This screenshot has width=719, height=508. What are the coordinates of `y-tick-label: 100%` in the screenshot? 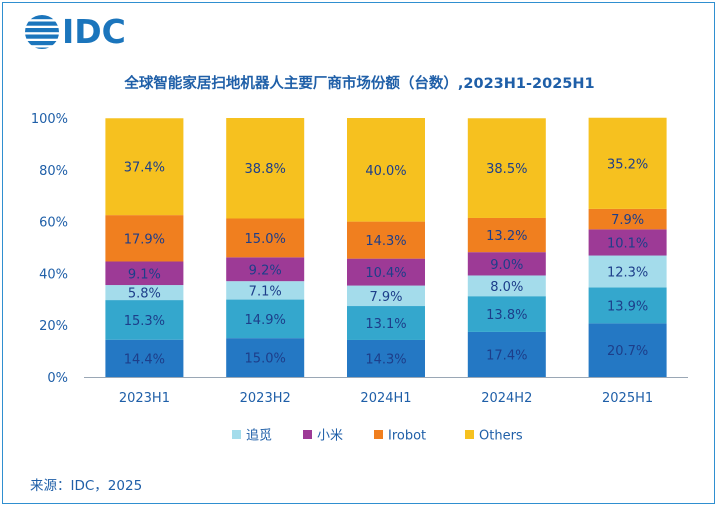 It's located at (49, 119).